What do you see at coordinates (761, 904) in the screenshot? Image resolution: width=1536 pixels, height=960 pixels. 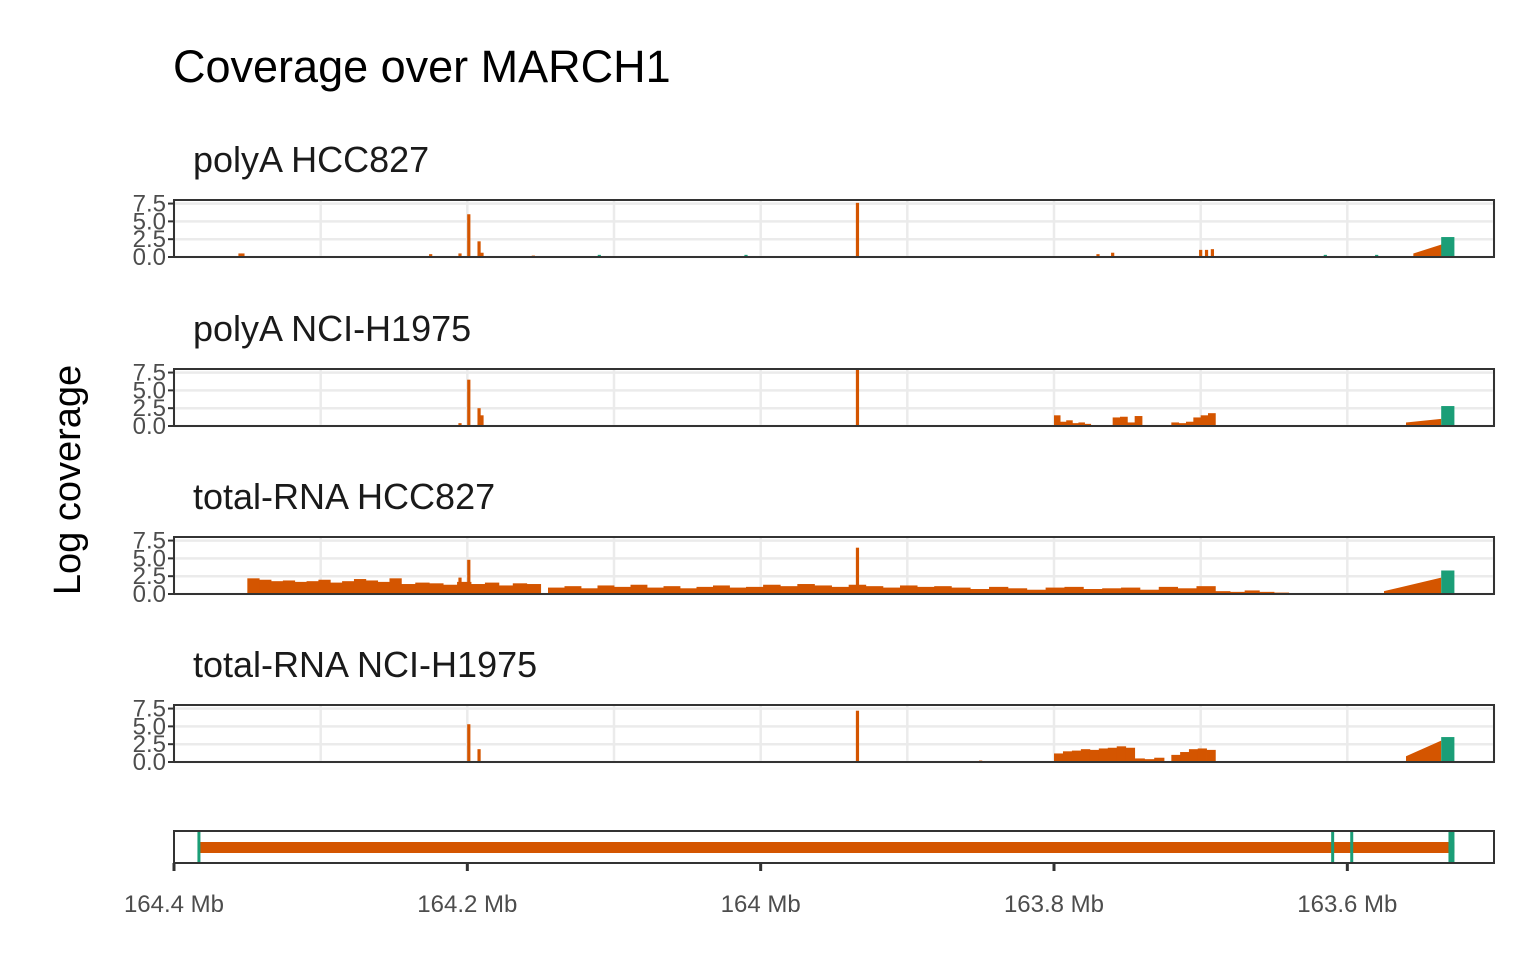 I see `x-tick-label: 164 Mb` at bounding box center [761, 904].